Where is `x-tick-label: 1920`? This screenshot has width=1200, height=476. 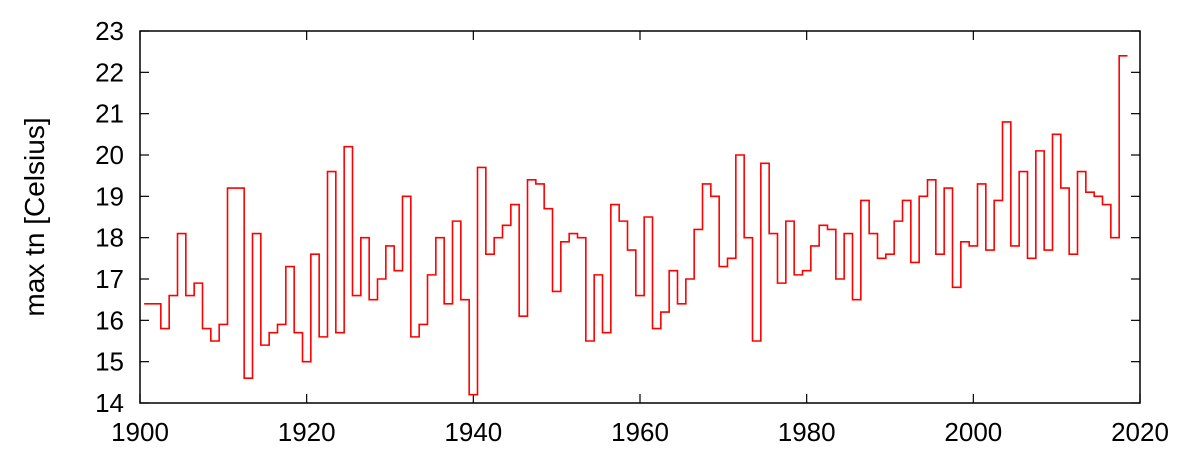 x-tick-label: 1920 is located at coordinates (307, 432).